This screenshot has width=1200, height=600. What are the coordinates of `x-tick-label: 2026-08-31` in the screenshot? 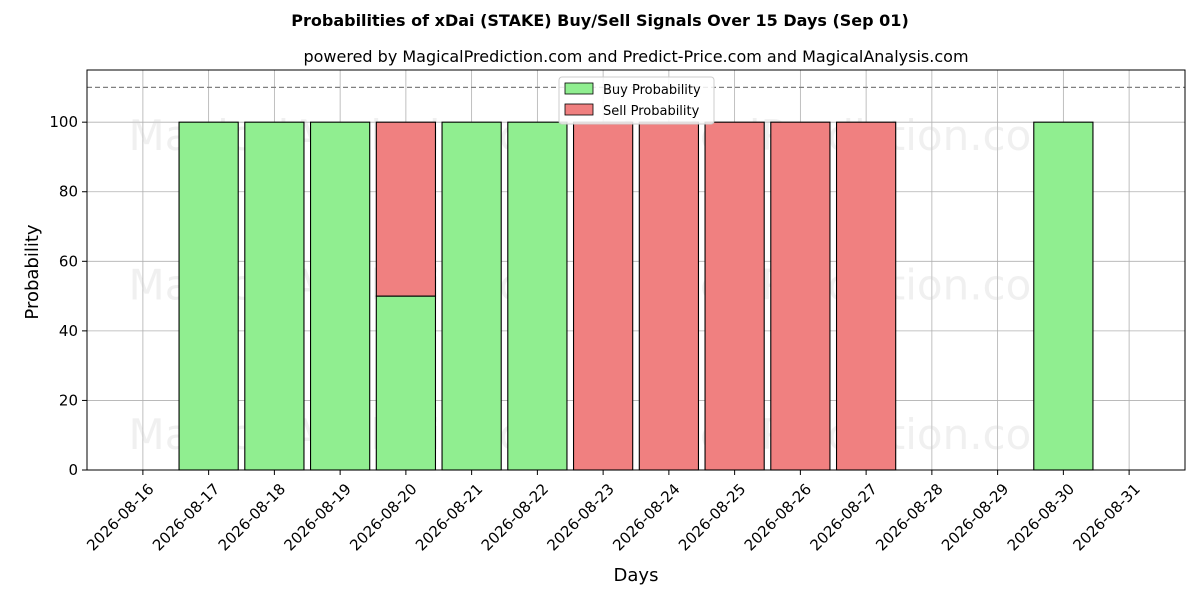 It's located at (1106, 517).